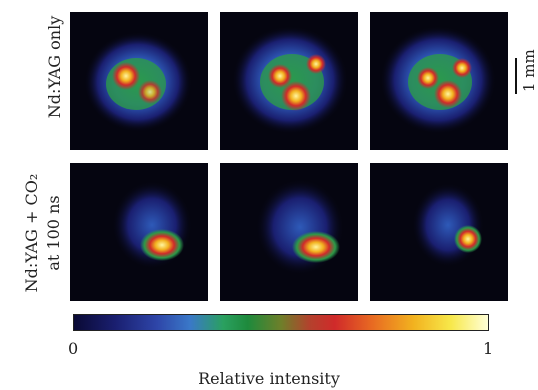 This screenshot has width=538, height=390. I want to click on colorbar, so click(281, 322).